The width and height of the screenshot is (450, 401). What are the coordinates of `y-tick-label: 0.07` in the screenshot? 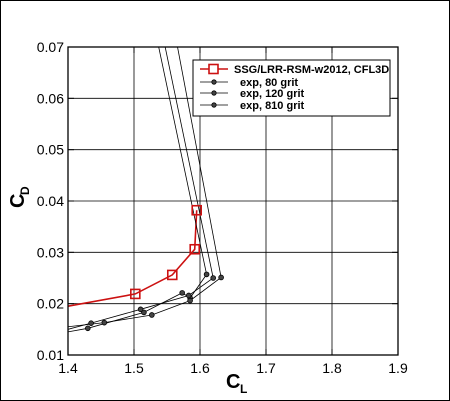 It's located at (50, 47).